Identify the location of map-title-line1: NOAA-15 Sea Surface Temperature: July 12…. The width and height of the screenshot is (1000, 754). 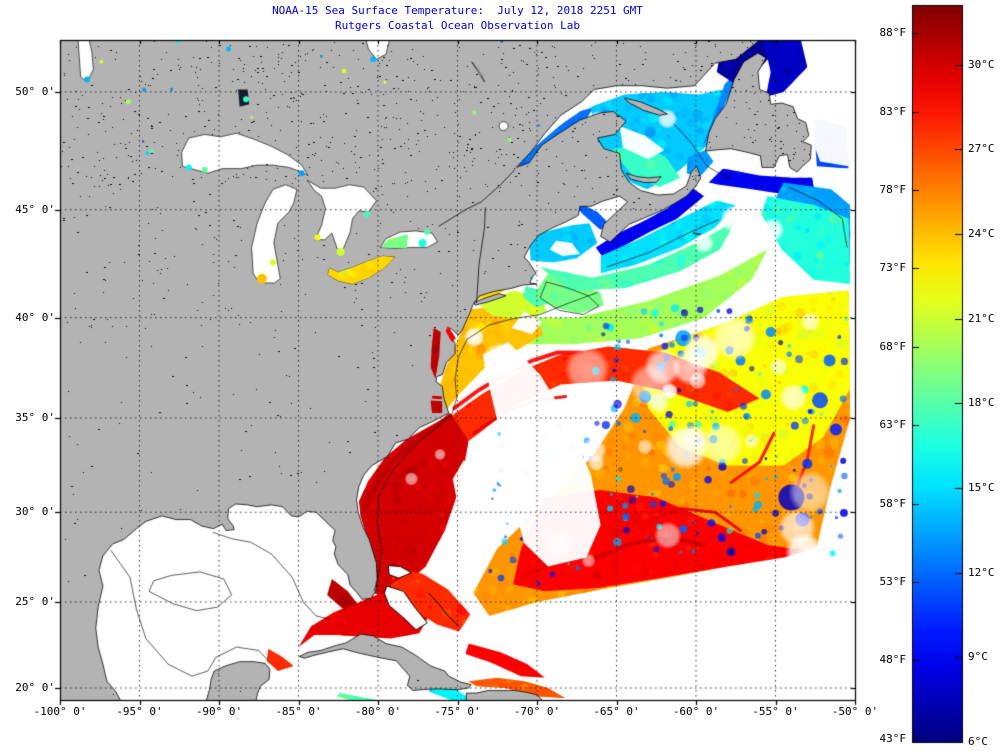
(457, 10).